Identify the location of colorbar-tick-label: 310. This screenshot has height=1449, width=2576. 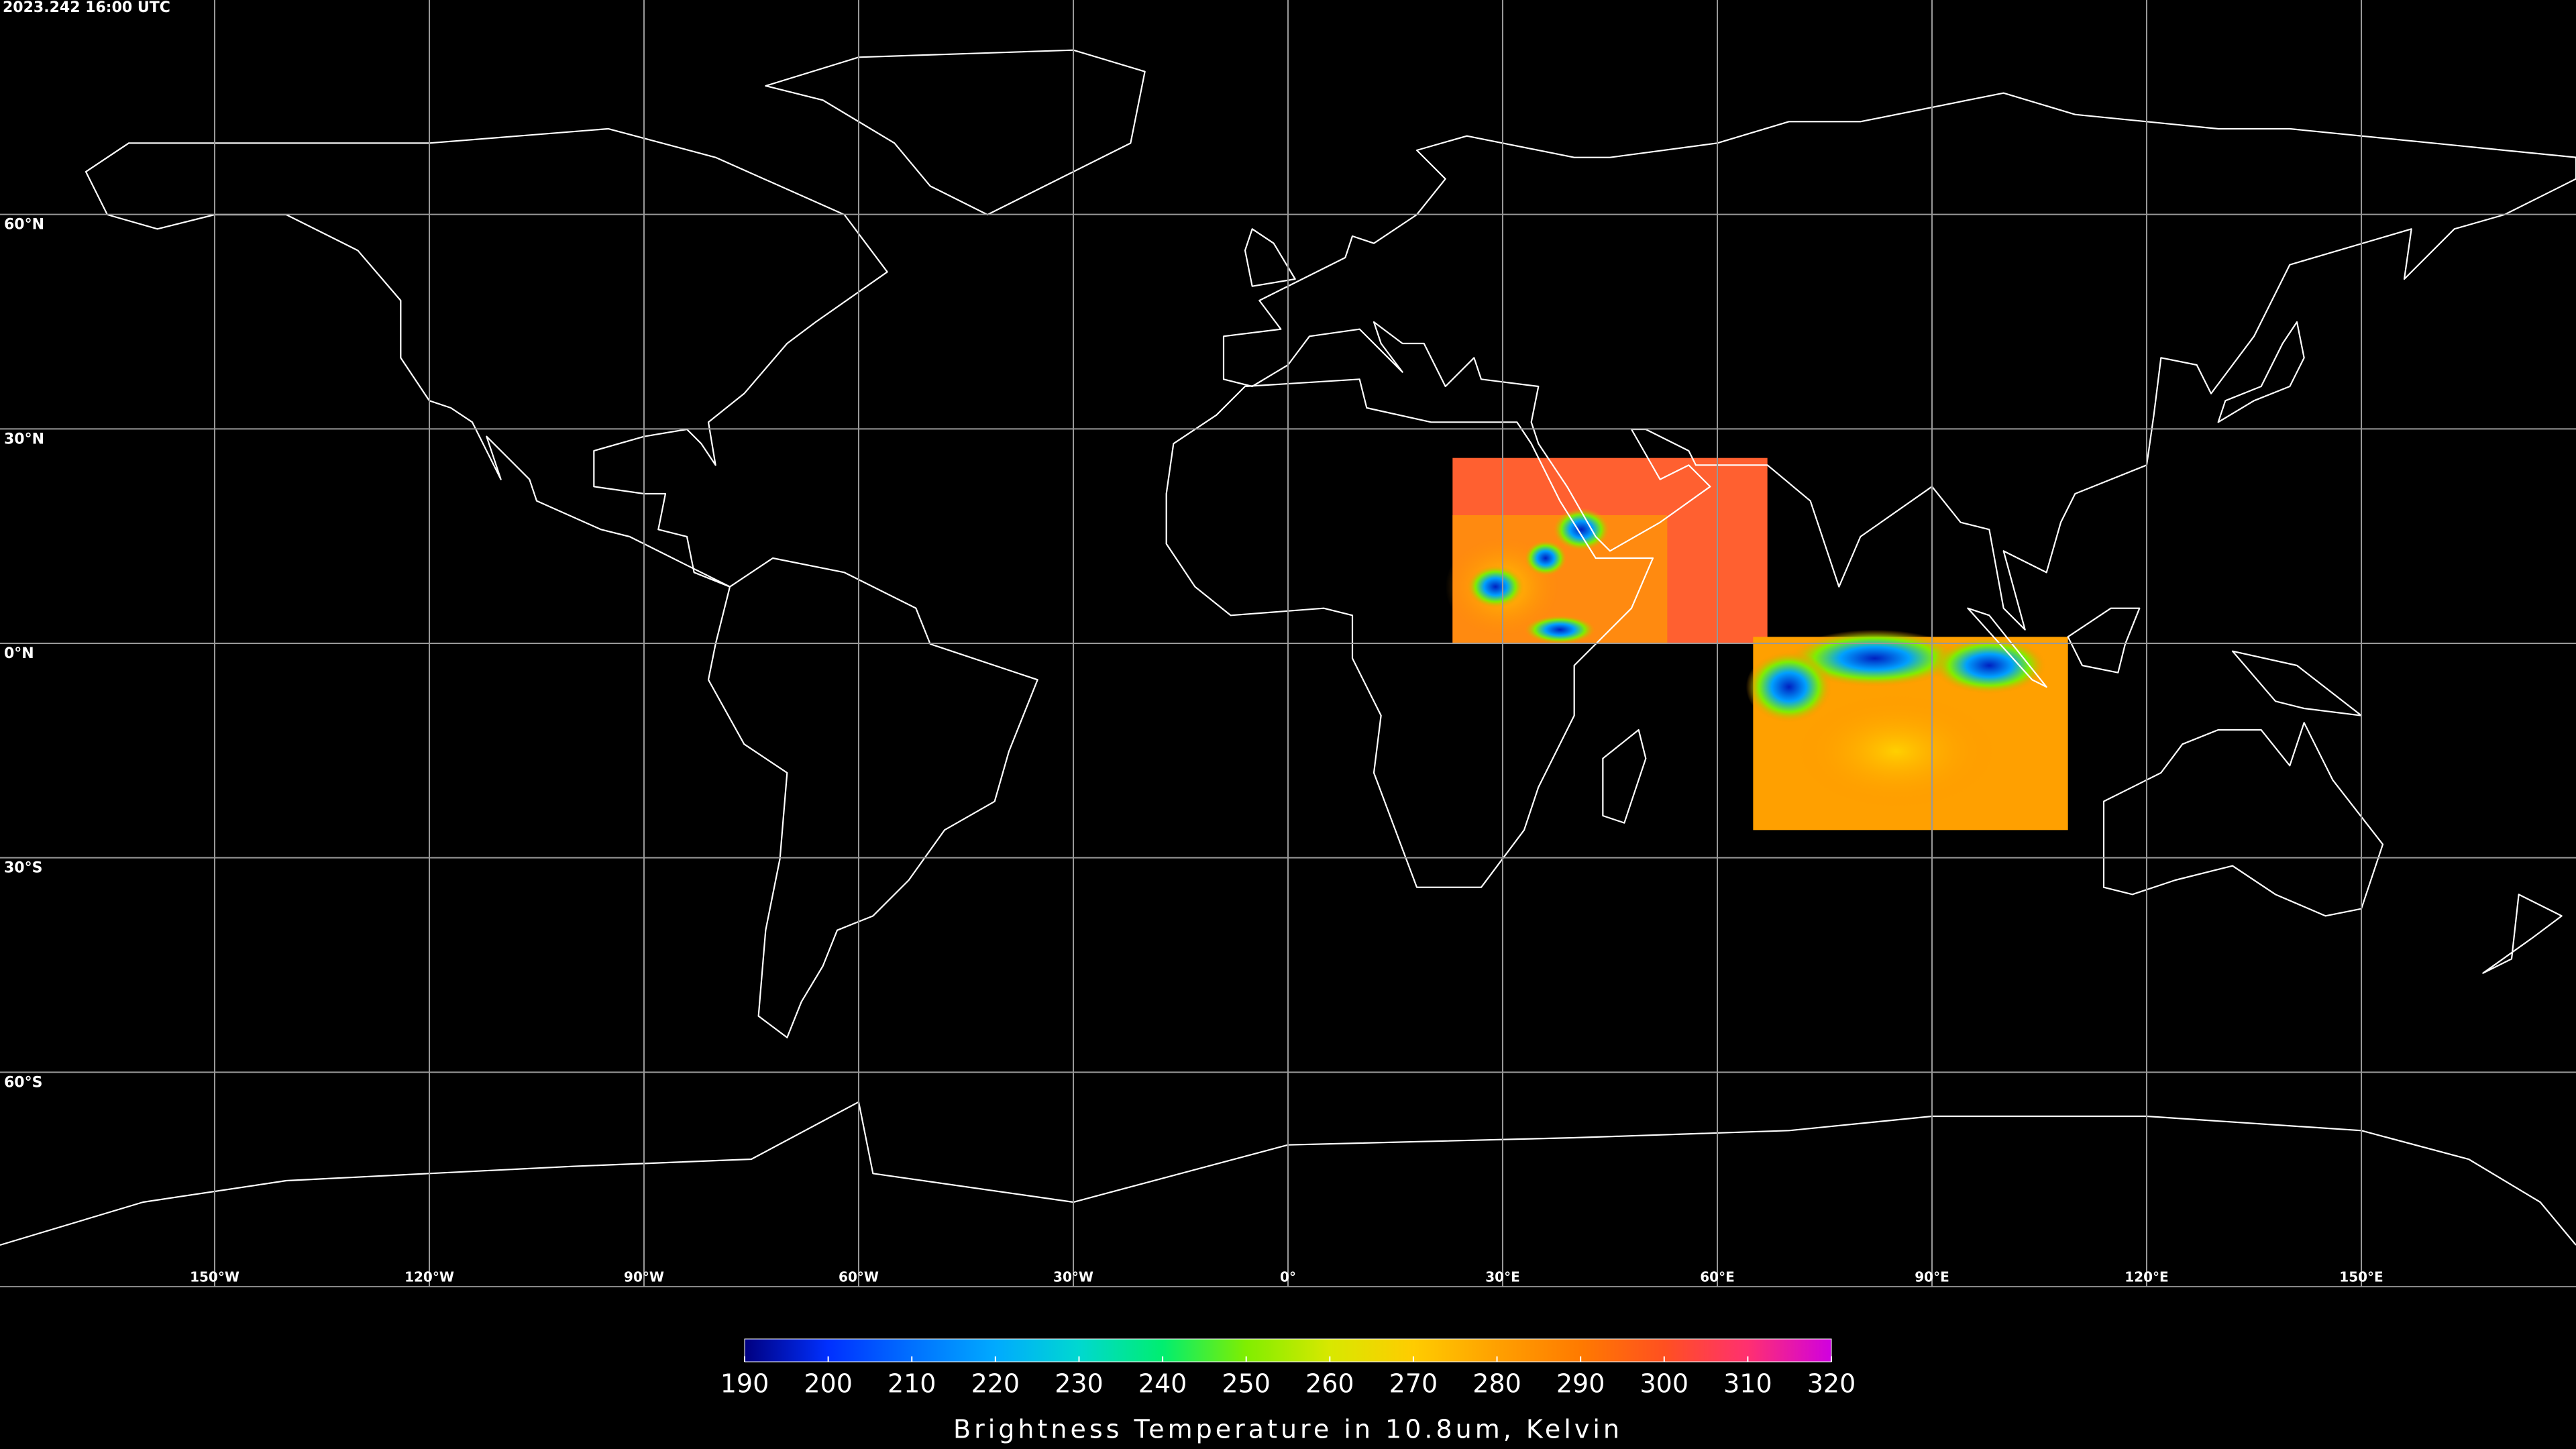
(1747, 1384).